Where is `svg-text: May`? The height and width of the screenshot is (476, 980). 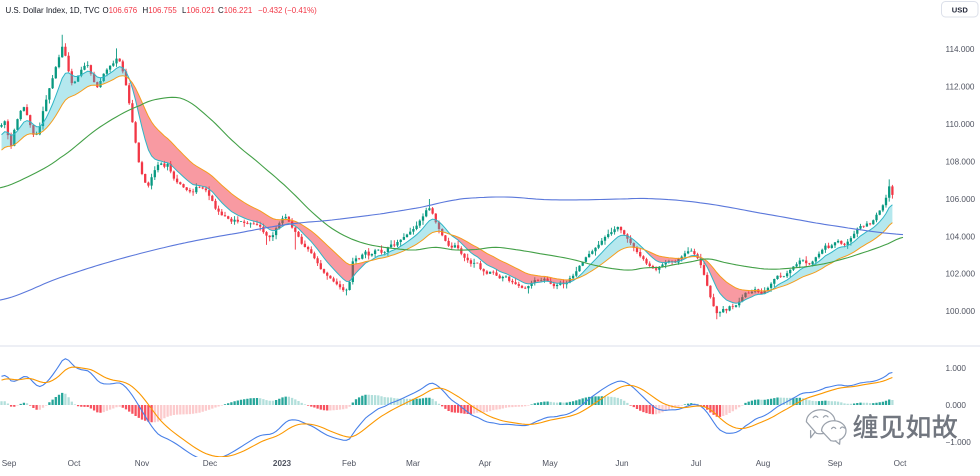 svg-text: May is located at coordinates (550, 463).